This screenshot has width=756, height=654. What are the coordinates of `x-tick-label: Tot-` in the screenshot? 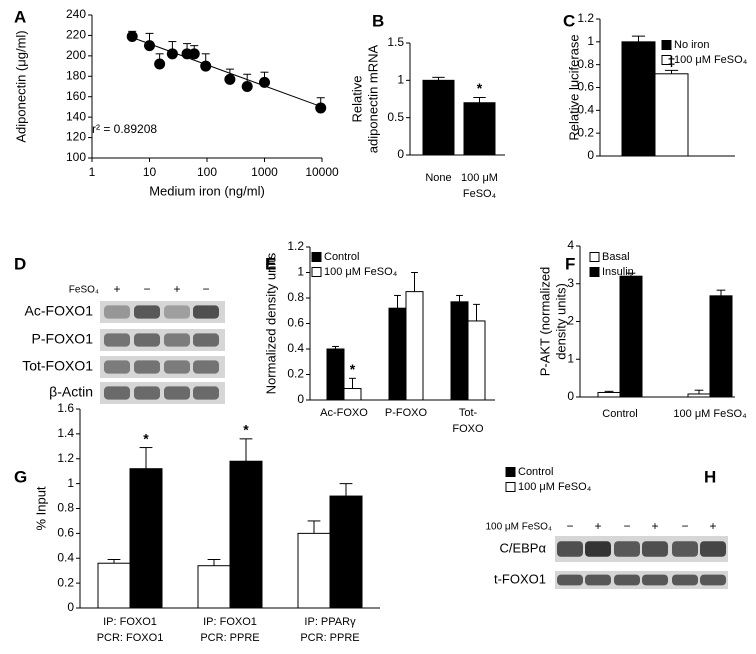 It's located at (468, 413).